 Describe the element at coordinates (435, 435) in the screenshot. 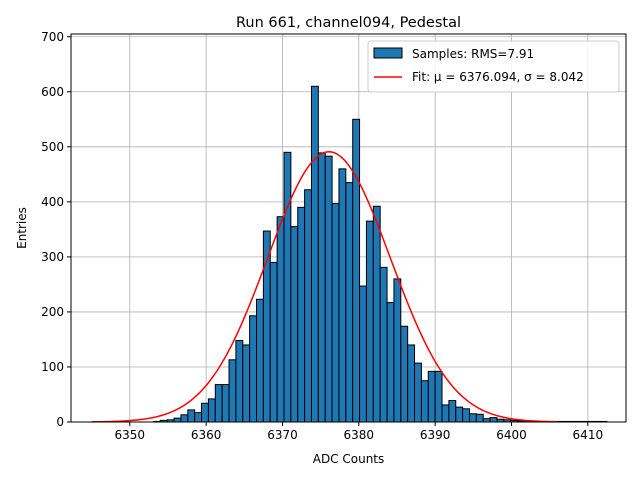

I see `x-tick-label: 6390` at that location.